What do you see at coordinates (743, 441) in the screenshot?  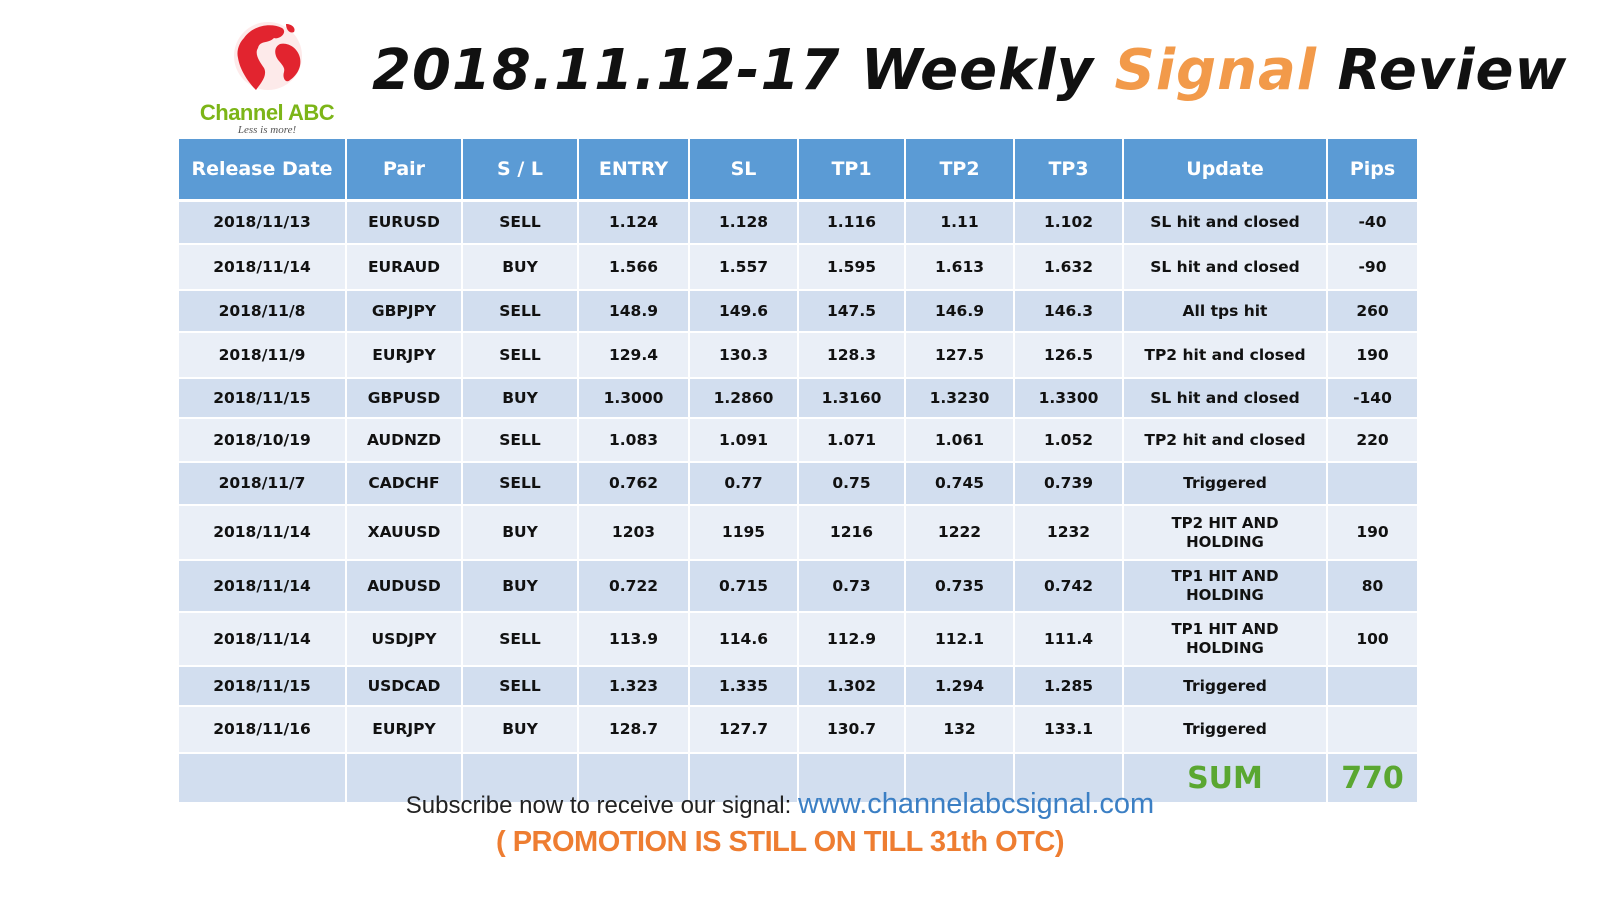 I see `table-cell: 1.091` at bounding box center [743, 441].